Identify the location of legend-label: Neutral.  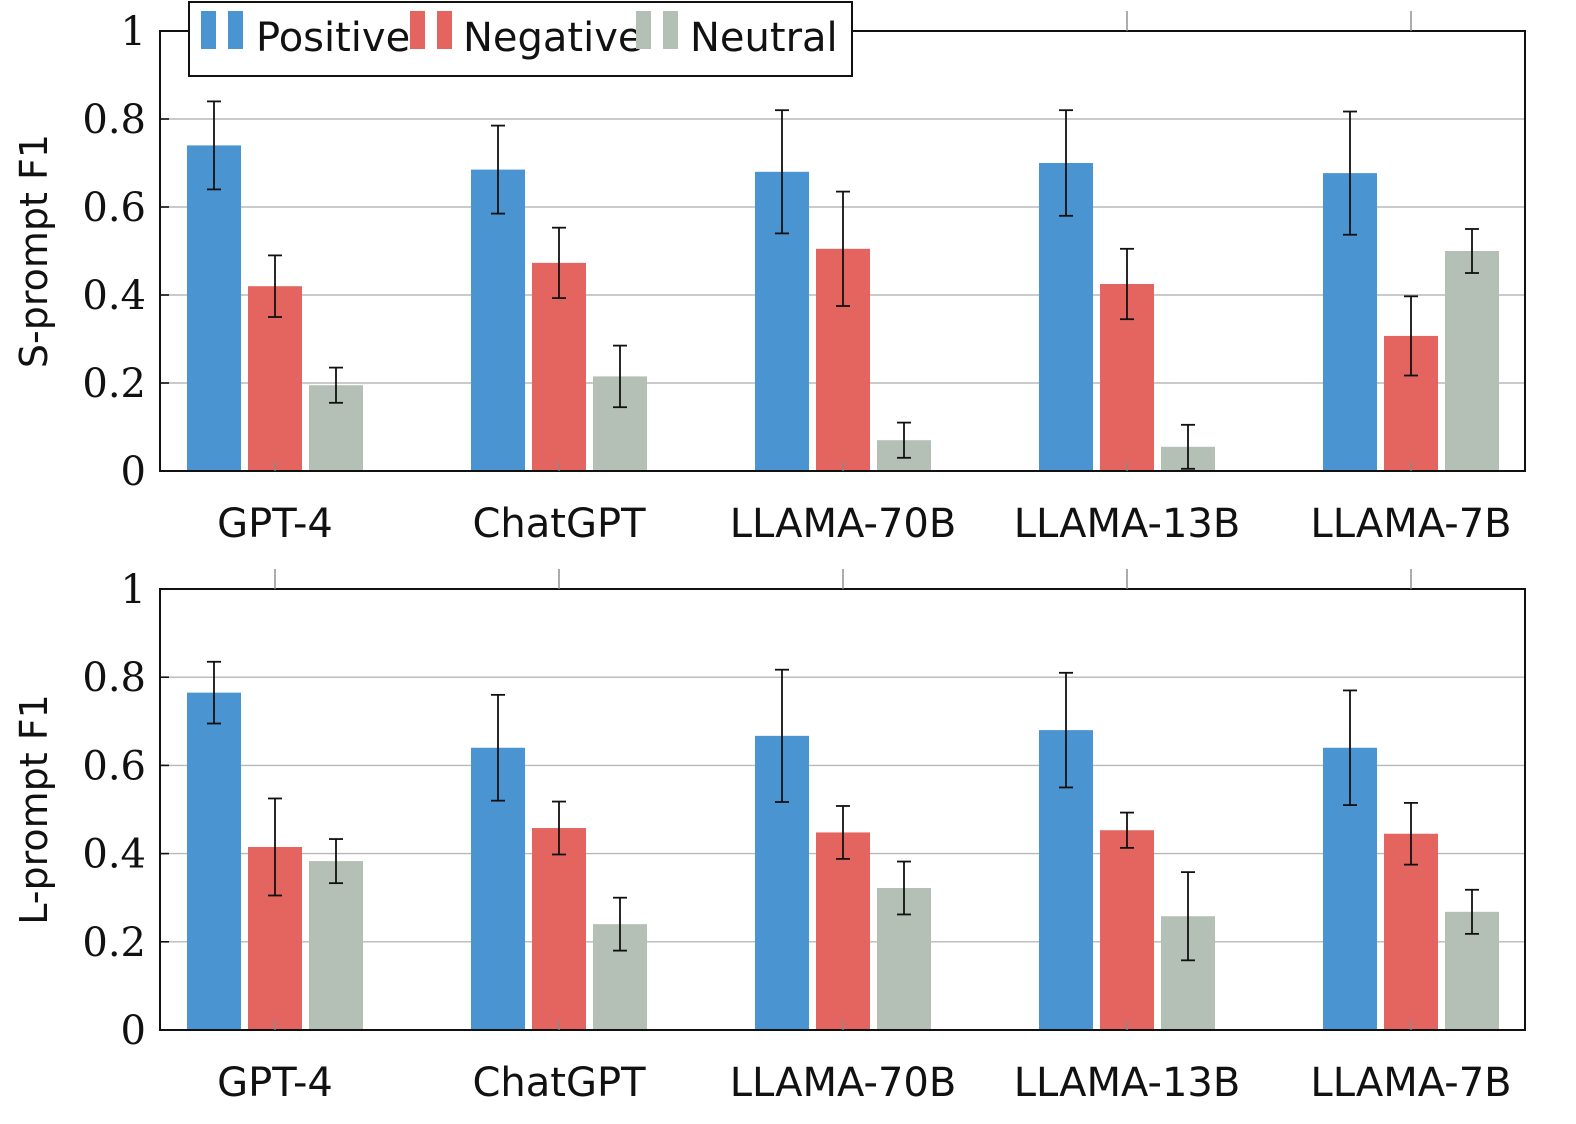
(764, 38).